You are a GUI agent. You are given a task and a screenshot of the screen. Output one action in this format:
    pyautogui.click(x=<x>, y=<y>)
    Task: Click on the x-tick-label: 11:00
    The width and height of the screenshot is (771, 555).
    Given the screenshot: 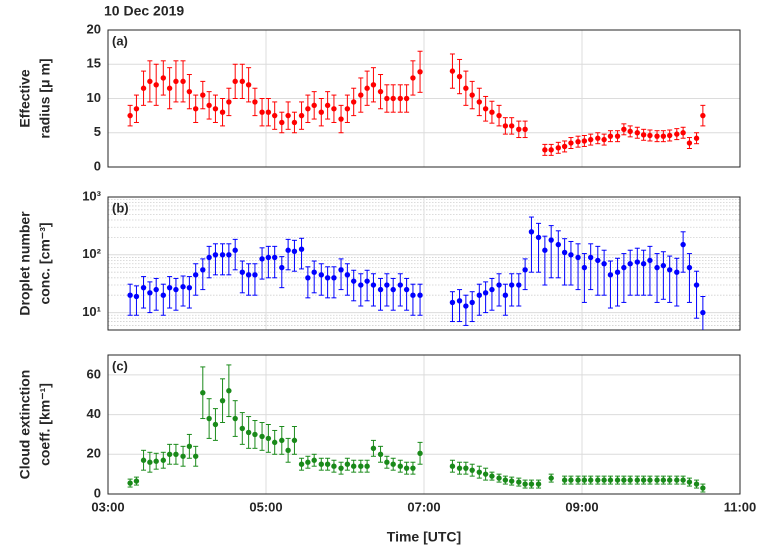 What is the action you would take?
    pyautogui.click(x=740, y=506)
    